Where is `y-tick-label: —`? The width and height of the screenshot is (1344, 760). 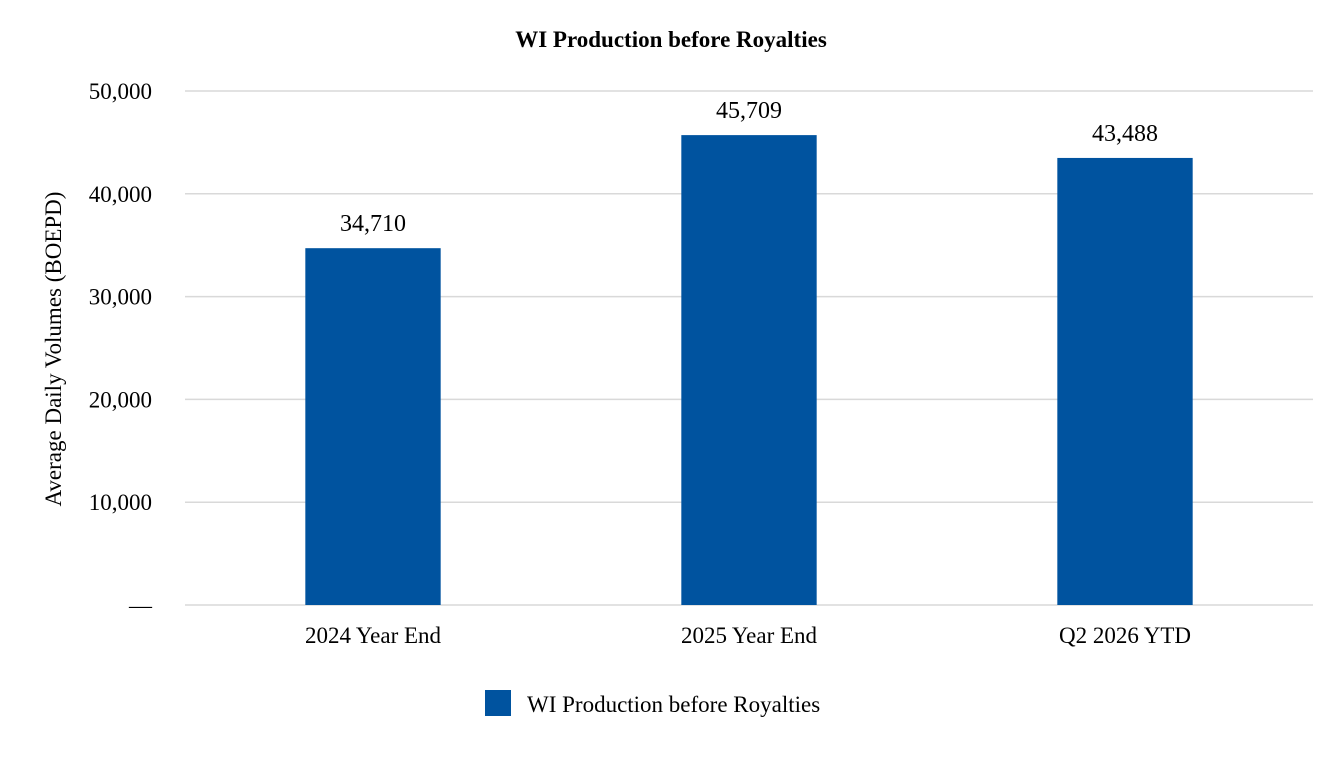 y-tick-label: — is located at coordinates (140, 605).